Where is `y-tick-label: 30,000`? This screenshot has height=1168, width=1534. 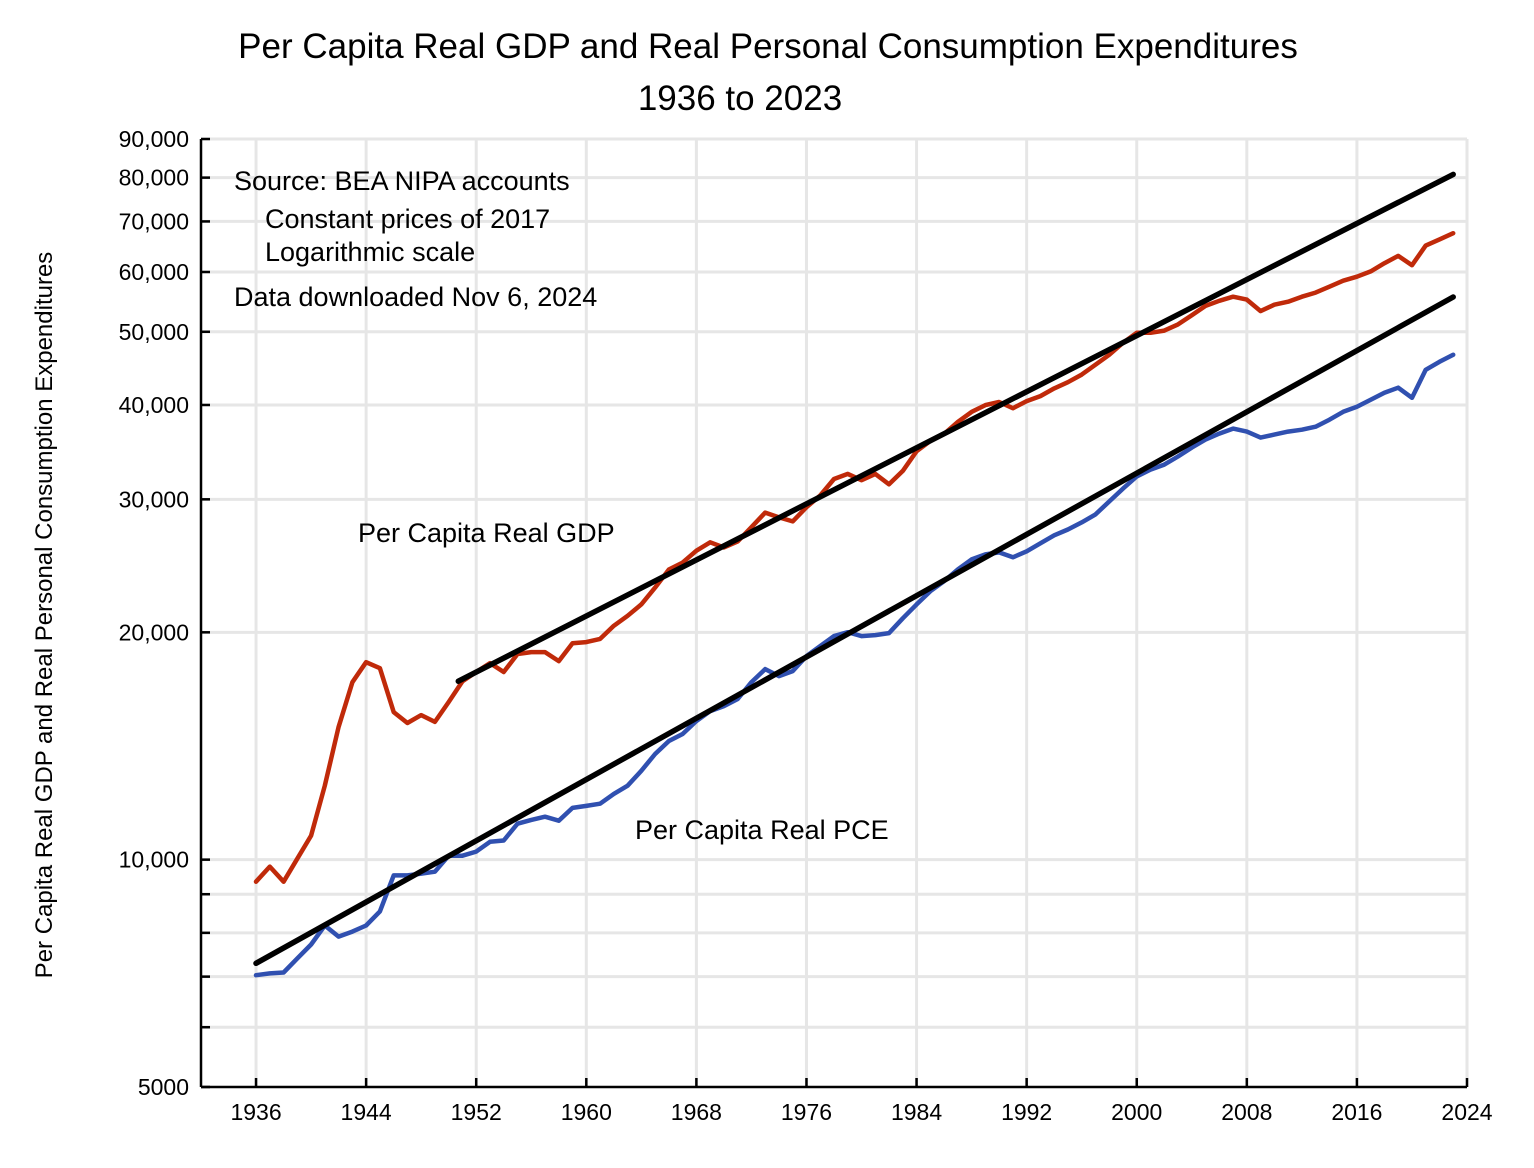
y-tick-label: 30,000 is located at coordinates (154, 499).